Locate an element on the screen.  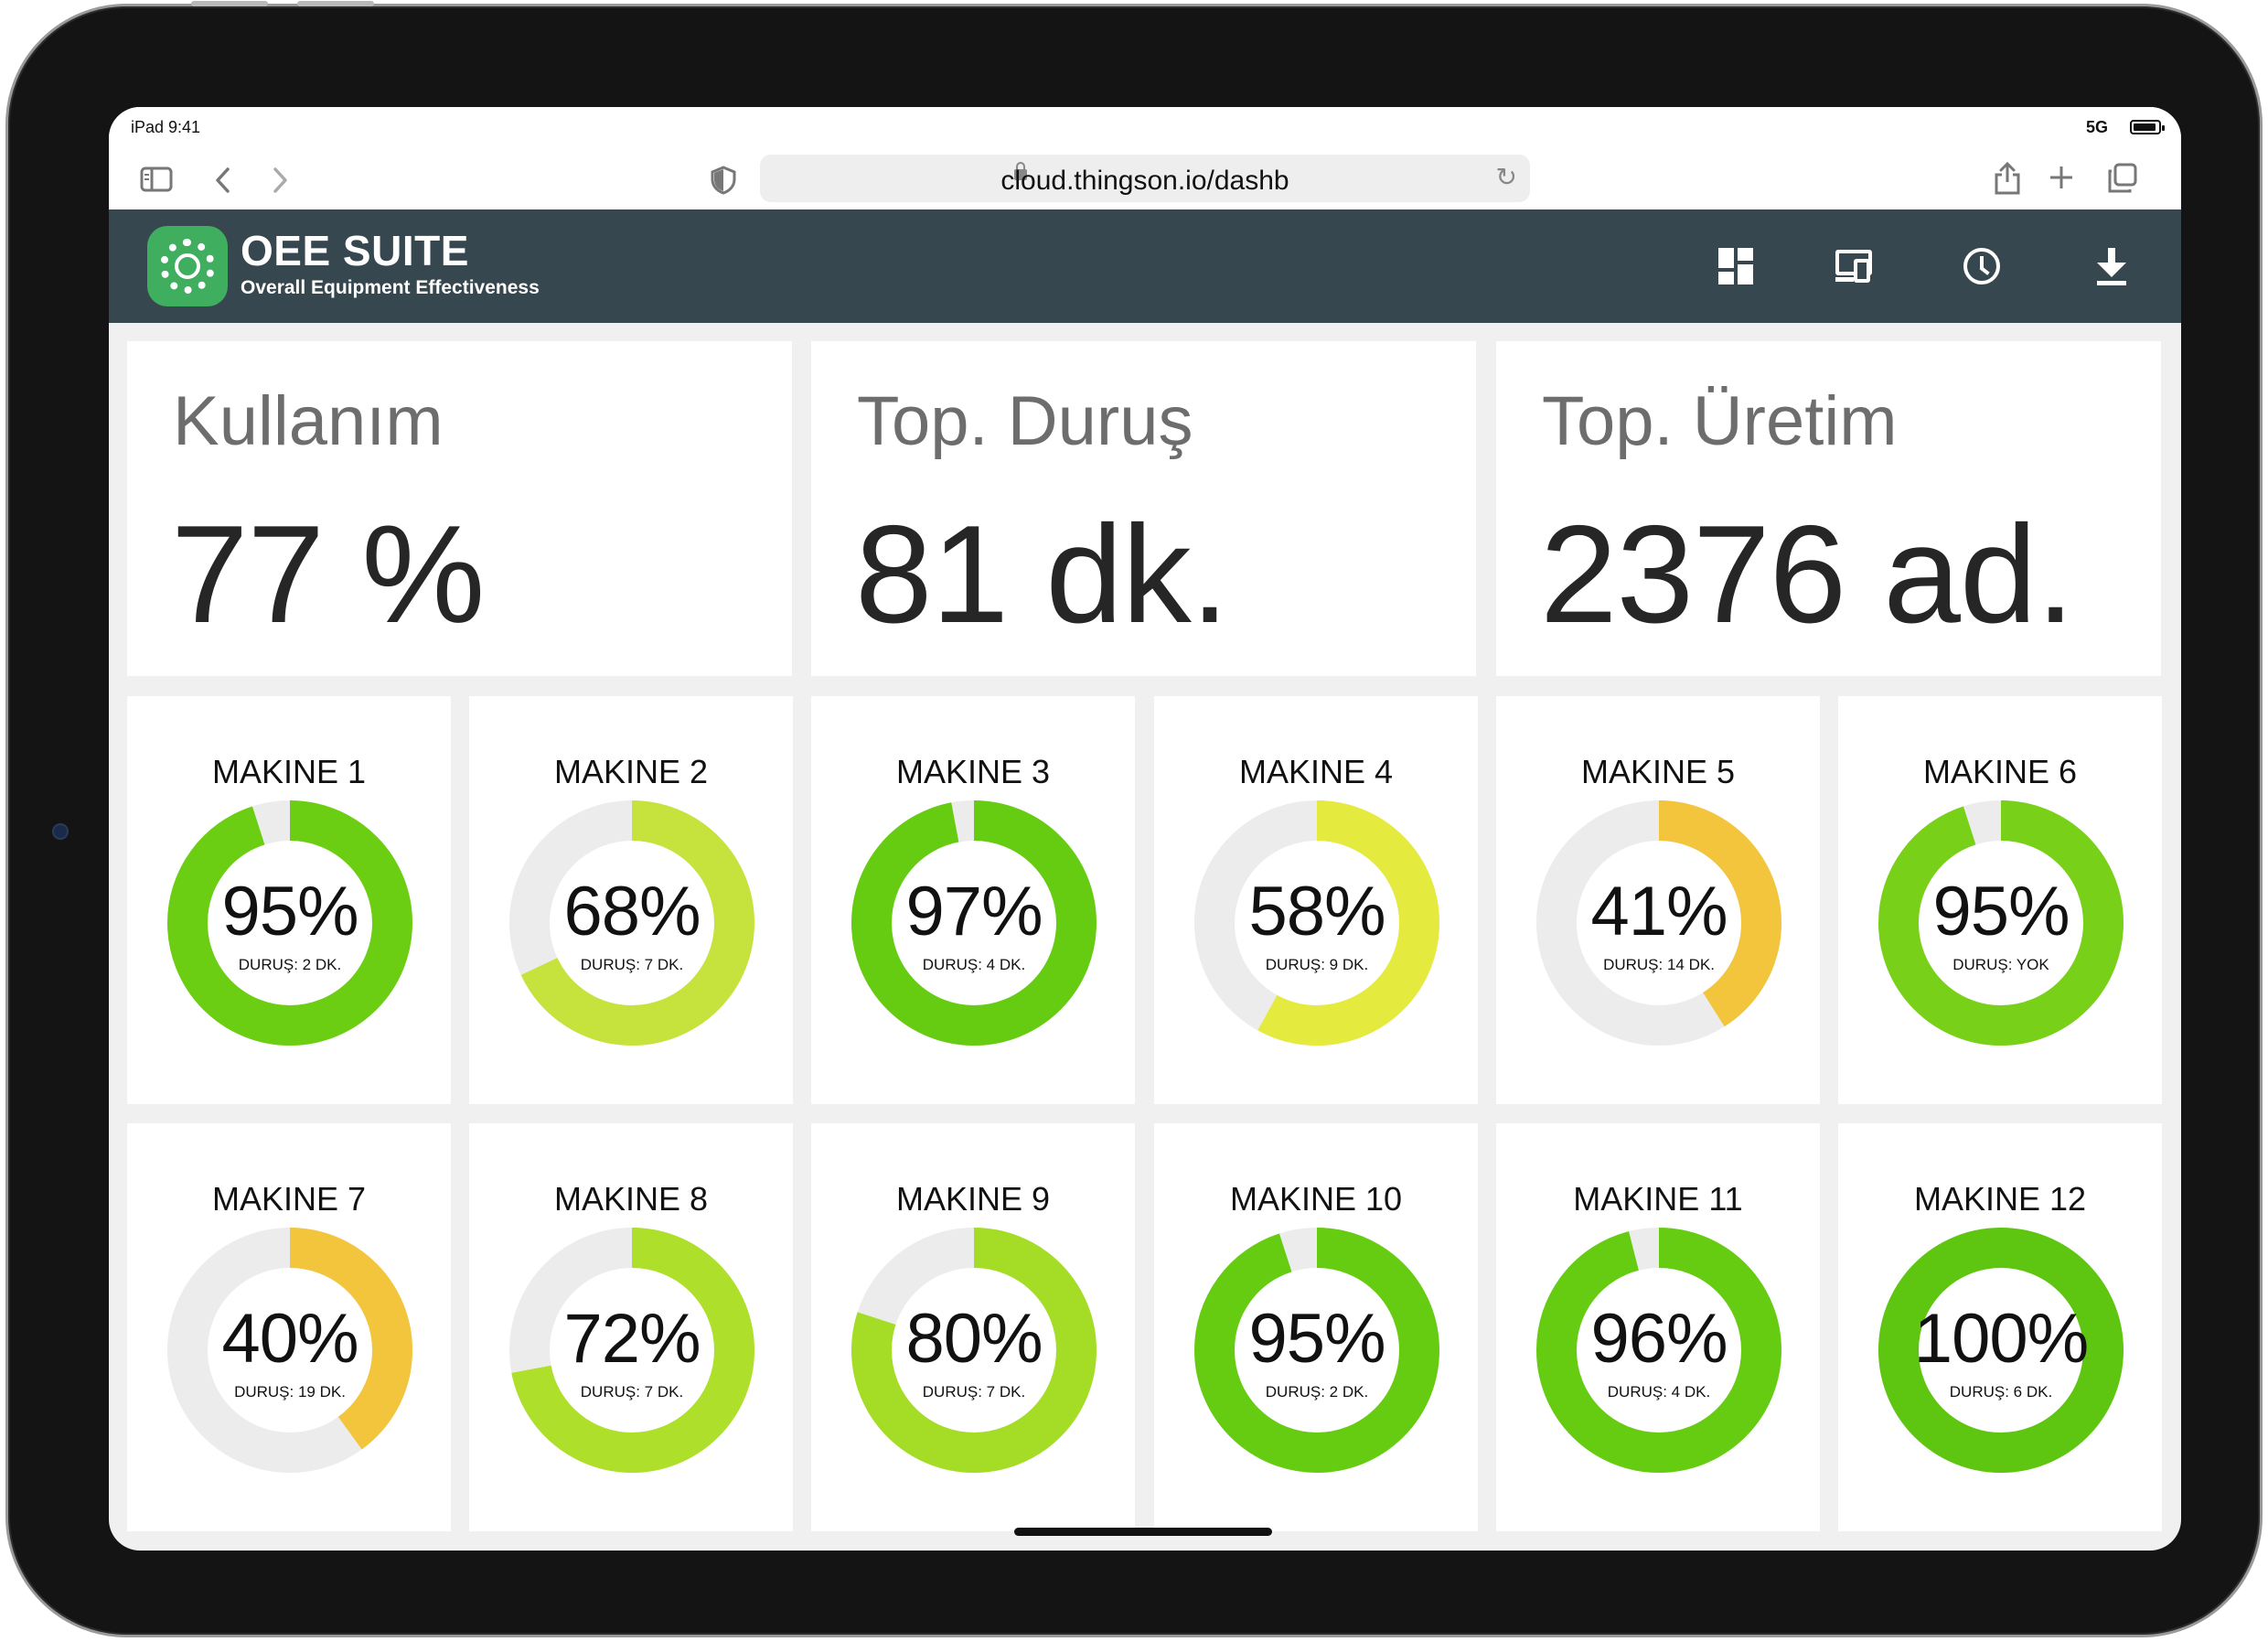
oee-percentage: 100% is located at coordinates (2001, 1339).